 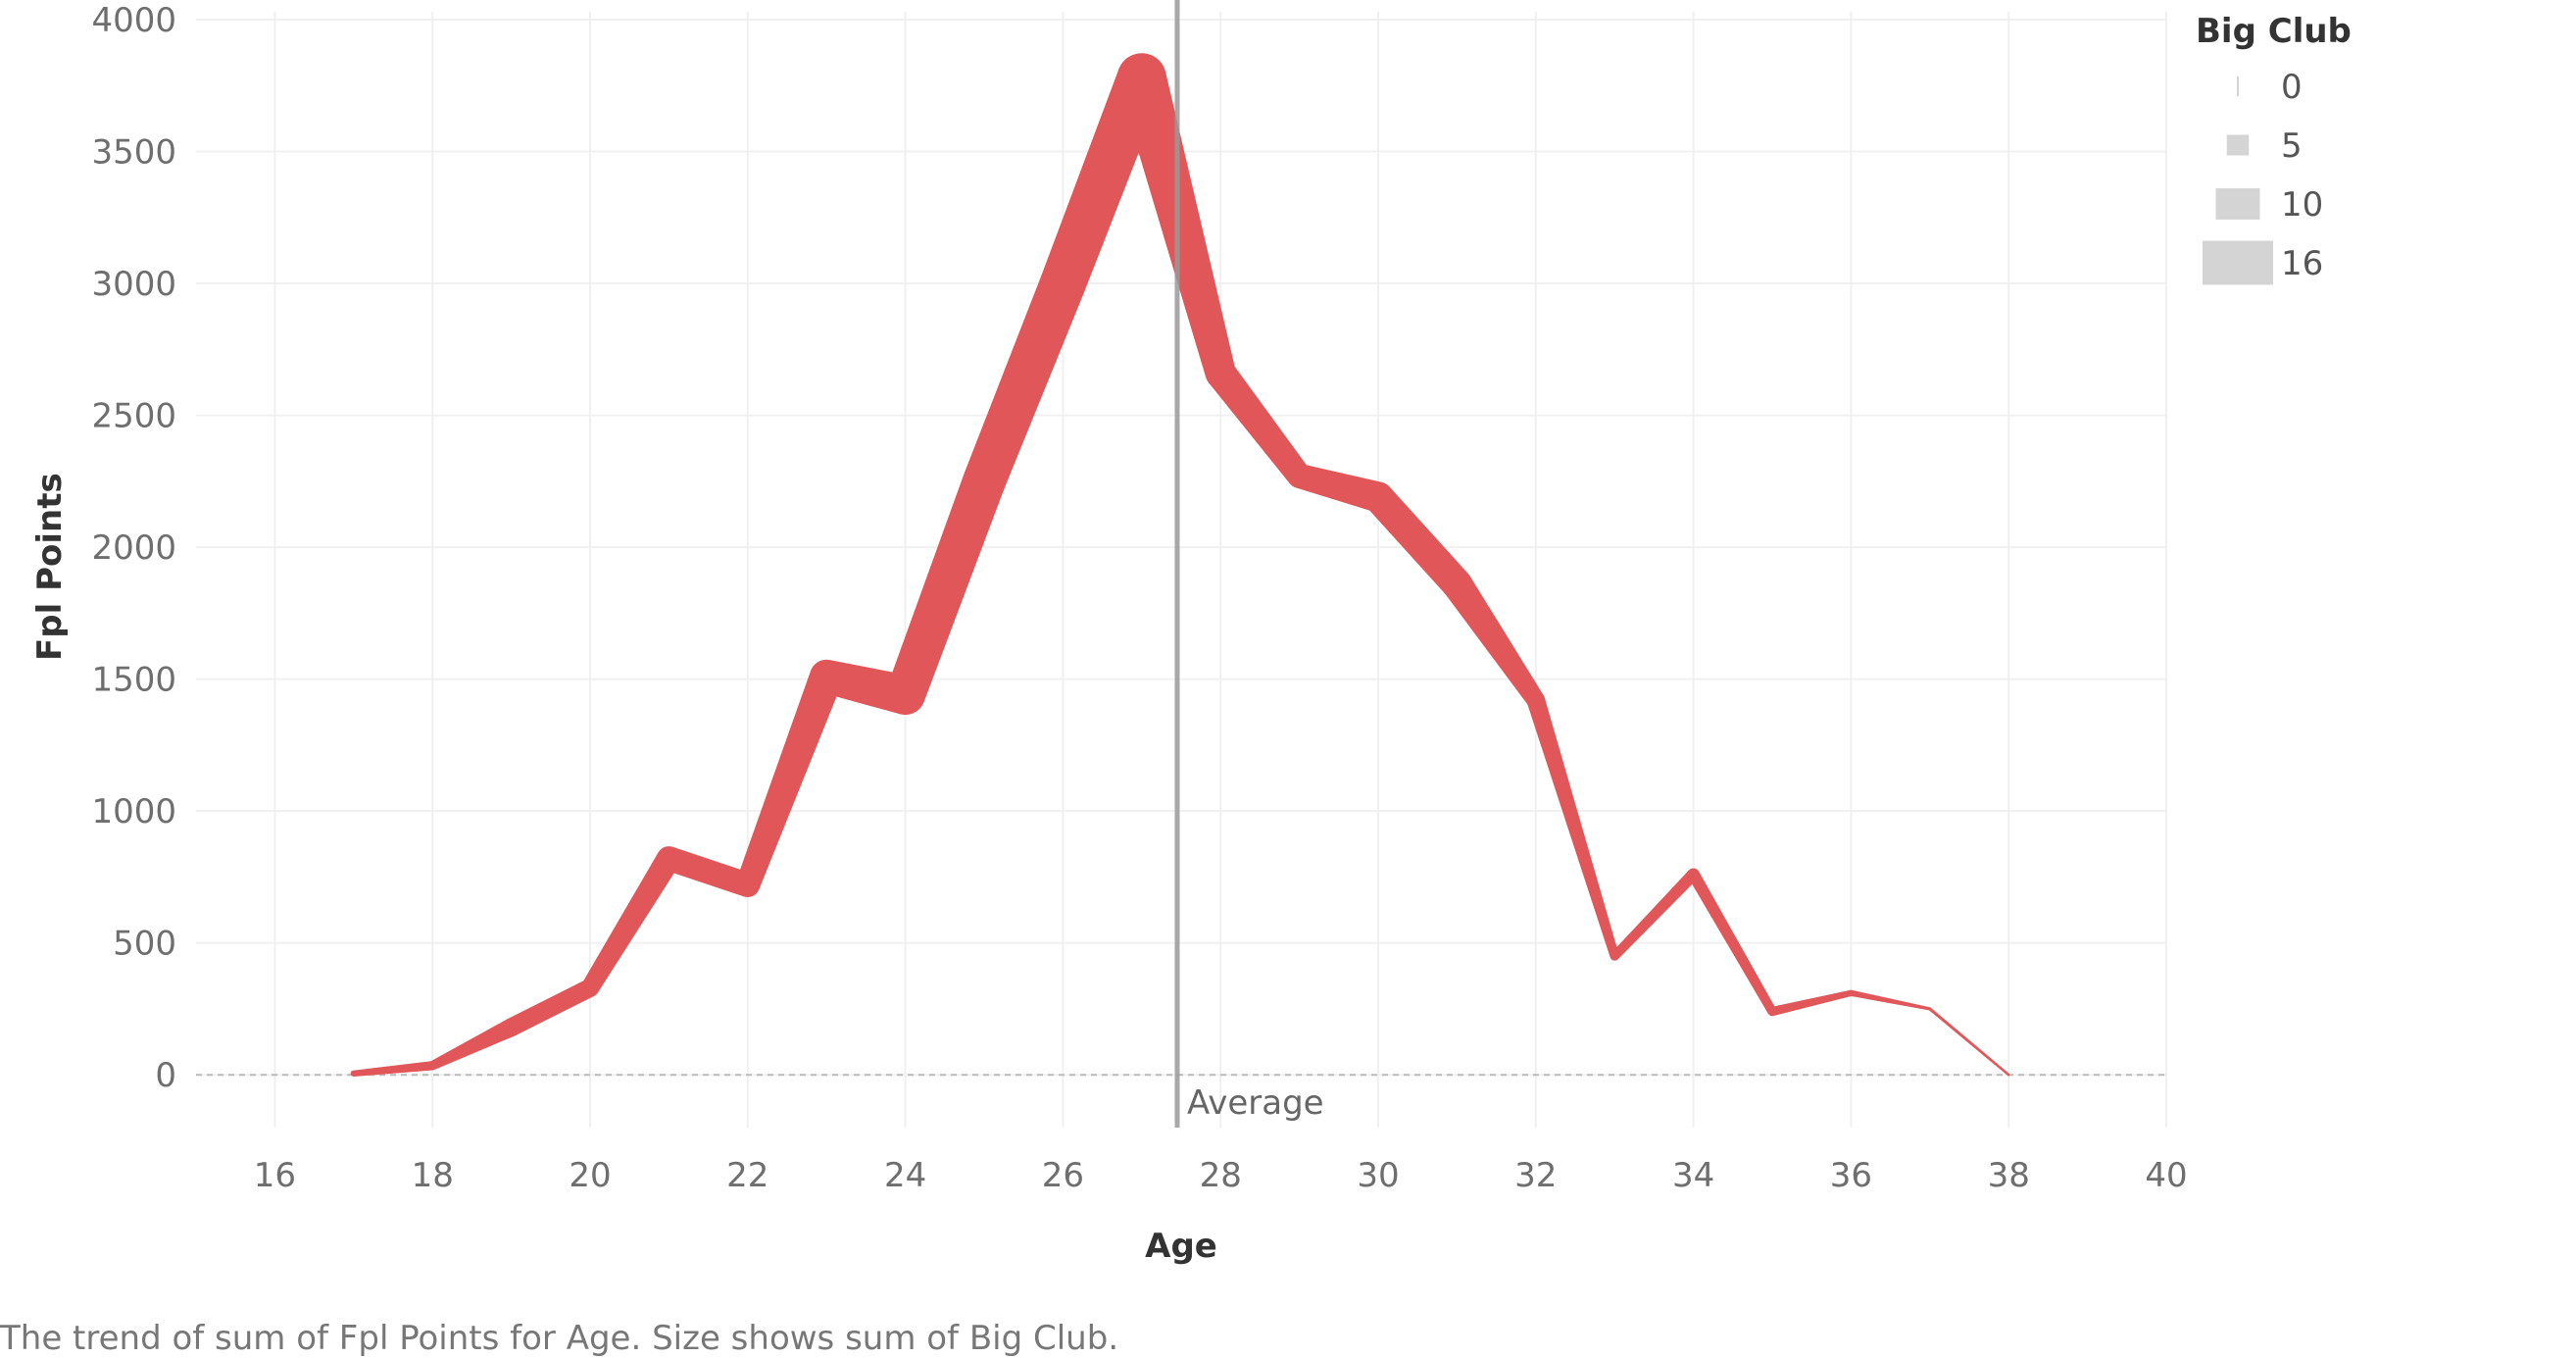 I want to click on x-tick-label: 38, so click(x=2009, y=1175).